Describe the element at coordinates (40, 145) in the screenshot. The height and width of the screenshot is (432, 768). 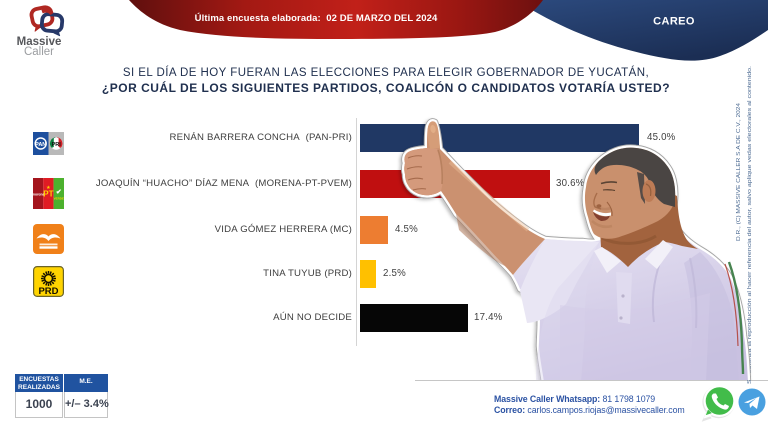
I see `svg-text: PAN` at that location.